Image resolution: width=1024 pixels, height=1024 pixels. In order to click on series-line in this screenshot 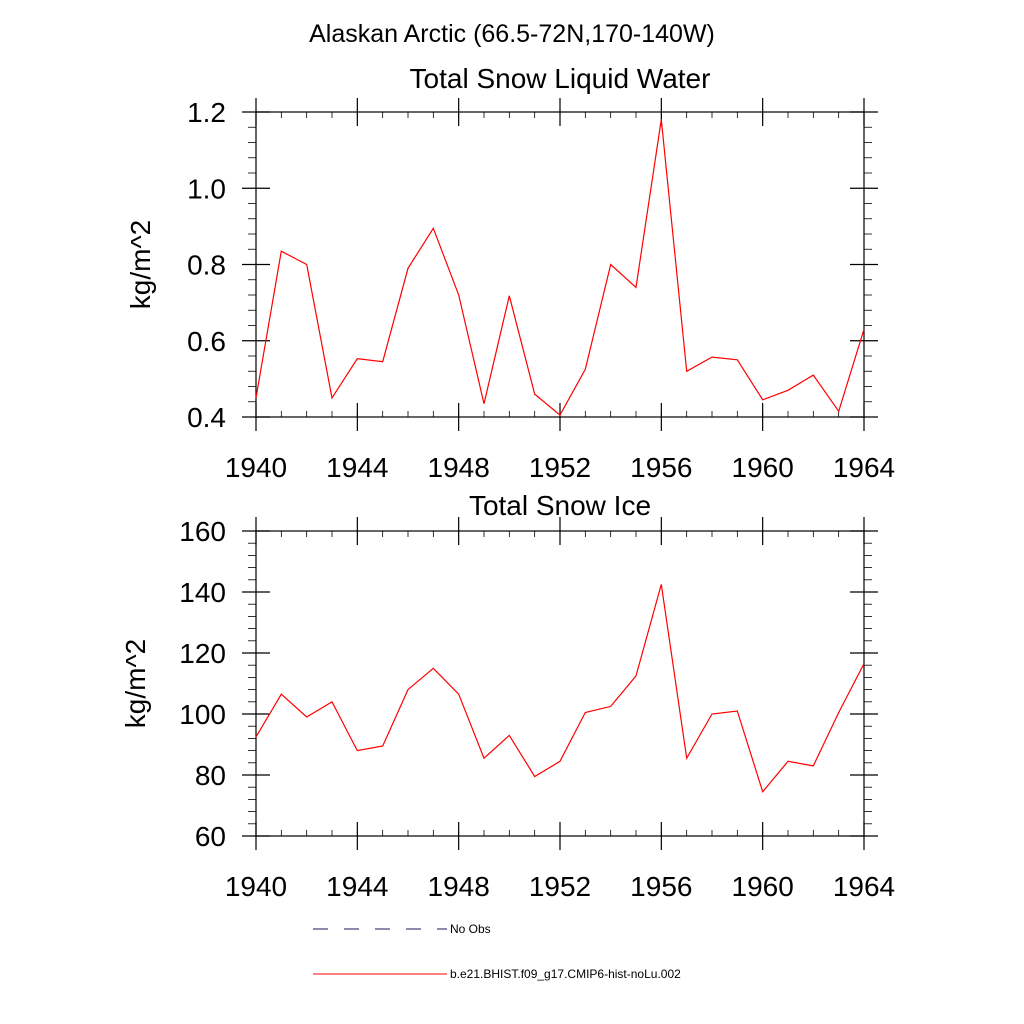, I will do `click(560, 689)`.